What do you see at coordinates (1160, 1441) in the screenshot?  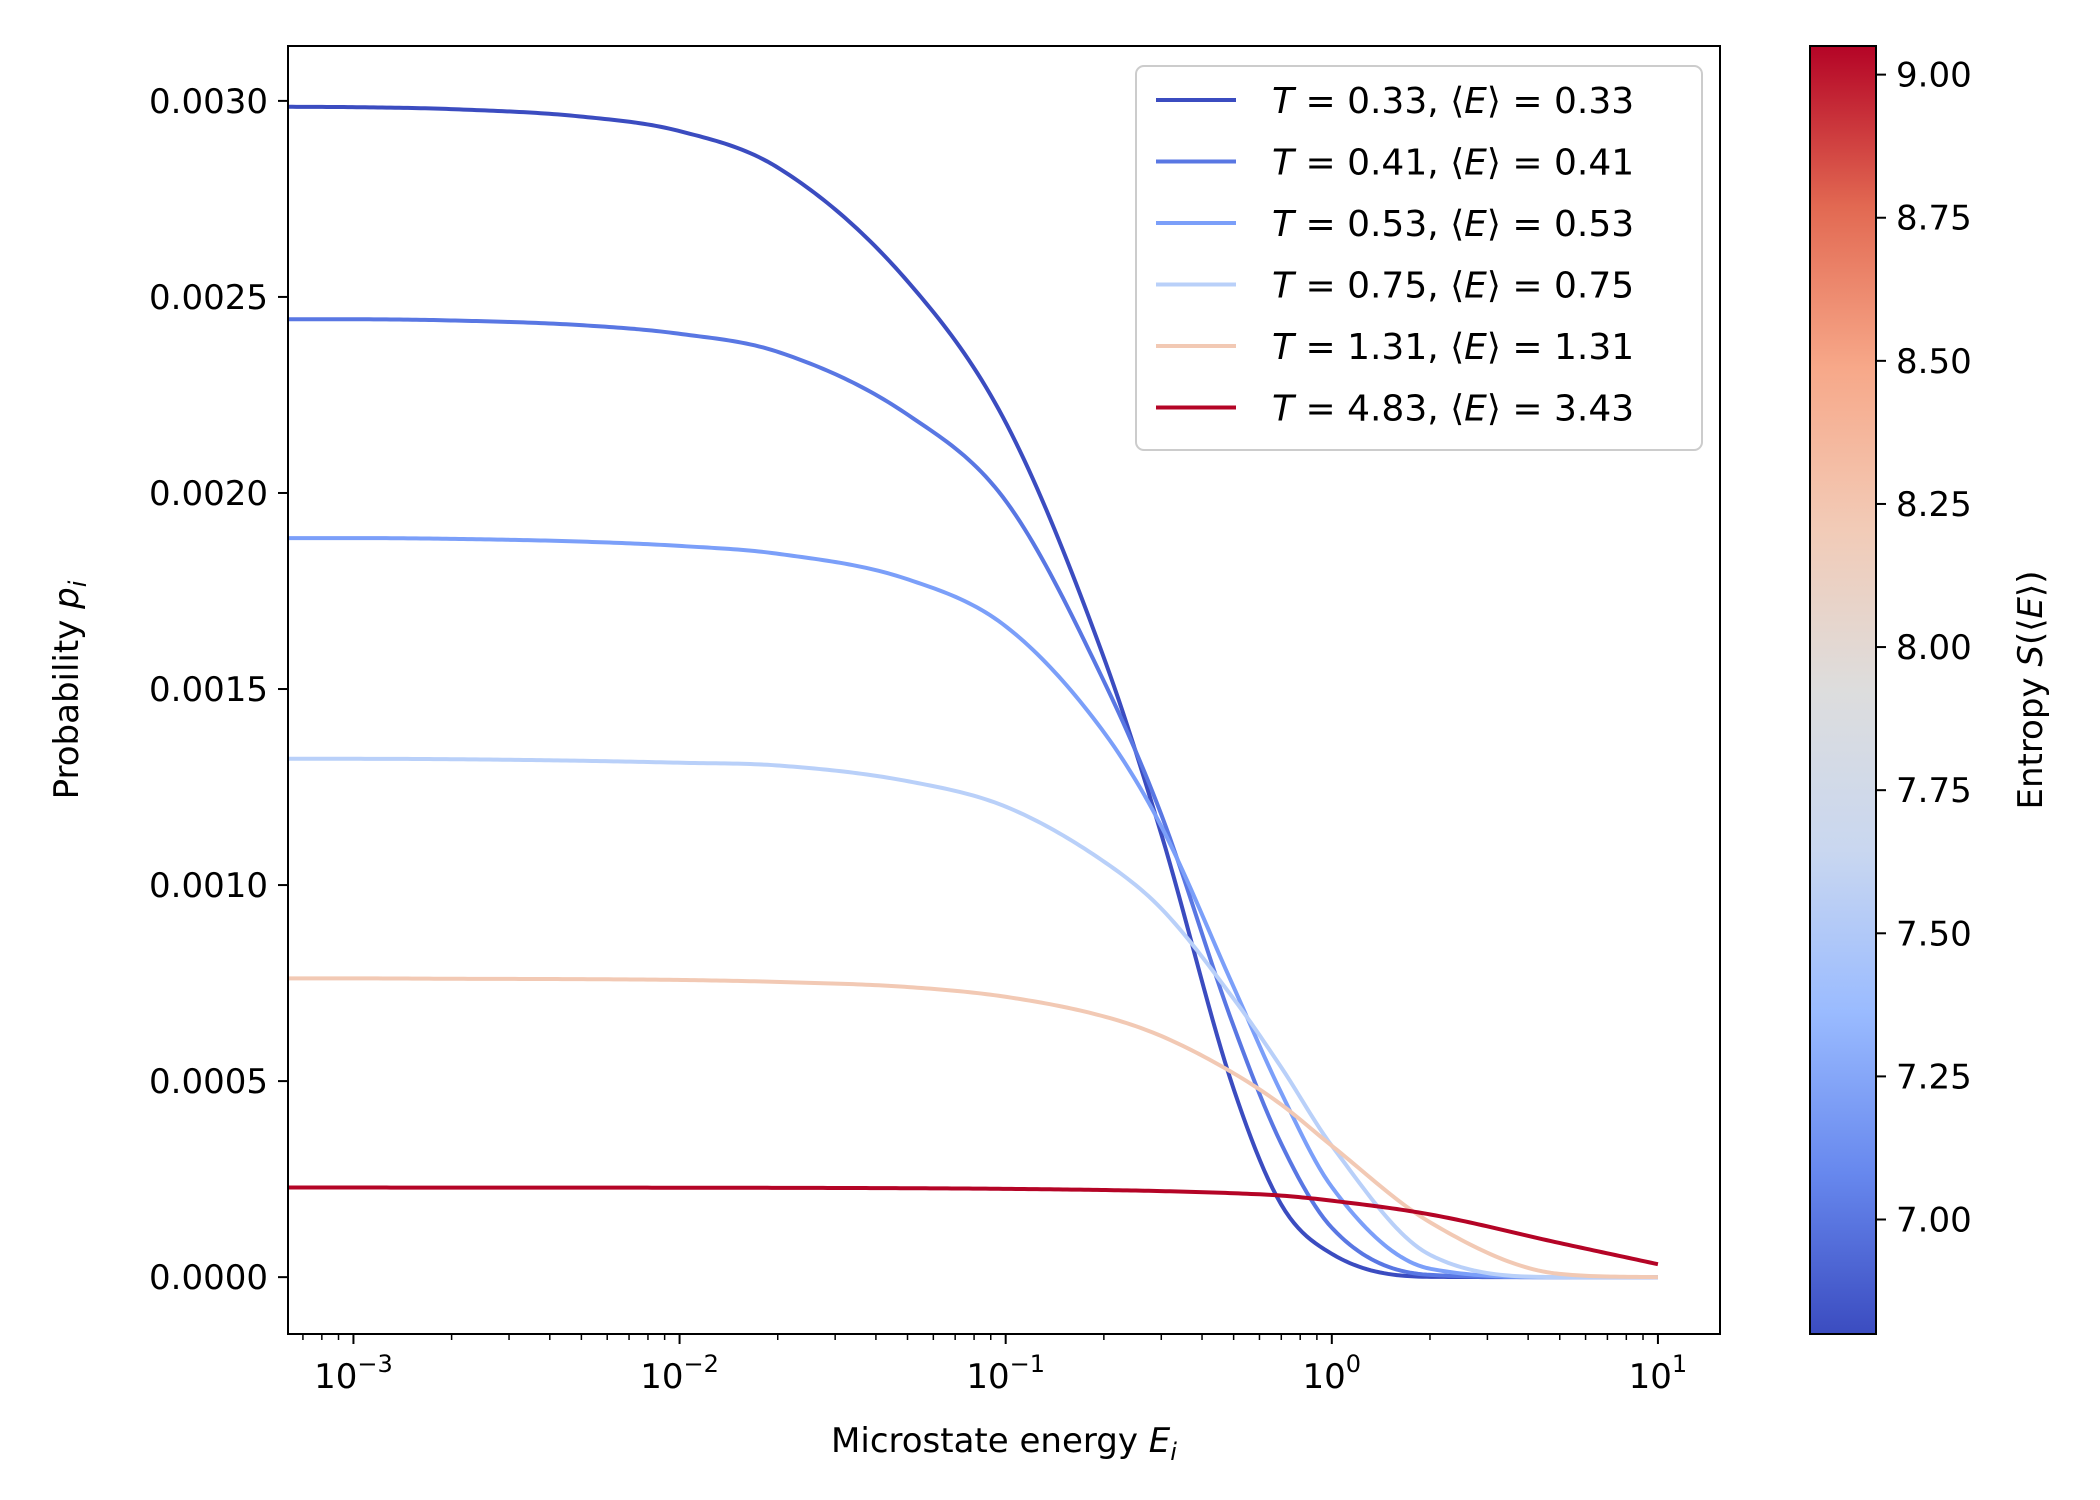 I see `x-axis-label-symbol: E` at bounding box center [1160, 1441].